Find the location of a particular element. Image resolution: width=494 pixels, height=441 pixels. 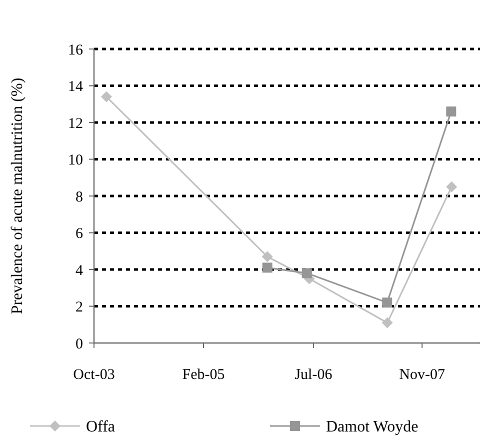

y-tick-label: 0 is located at coordinates (79, 344).